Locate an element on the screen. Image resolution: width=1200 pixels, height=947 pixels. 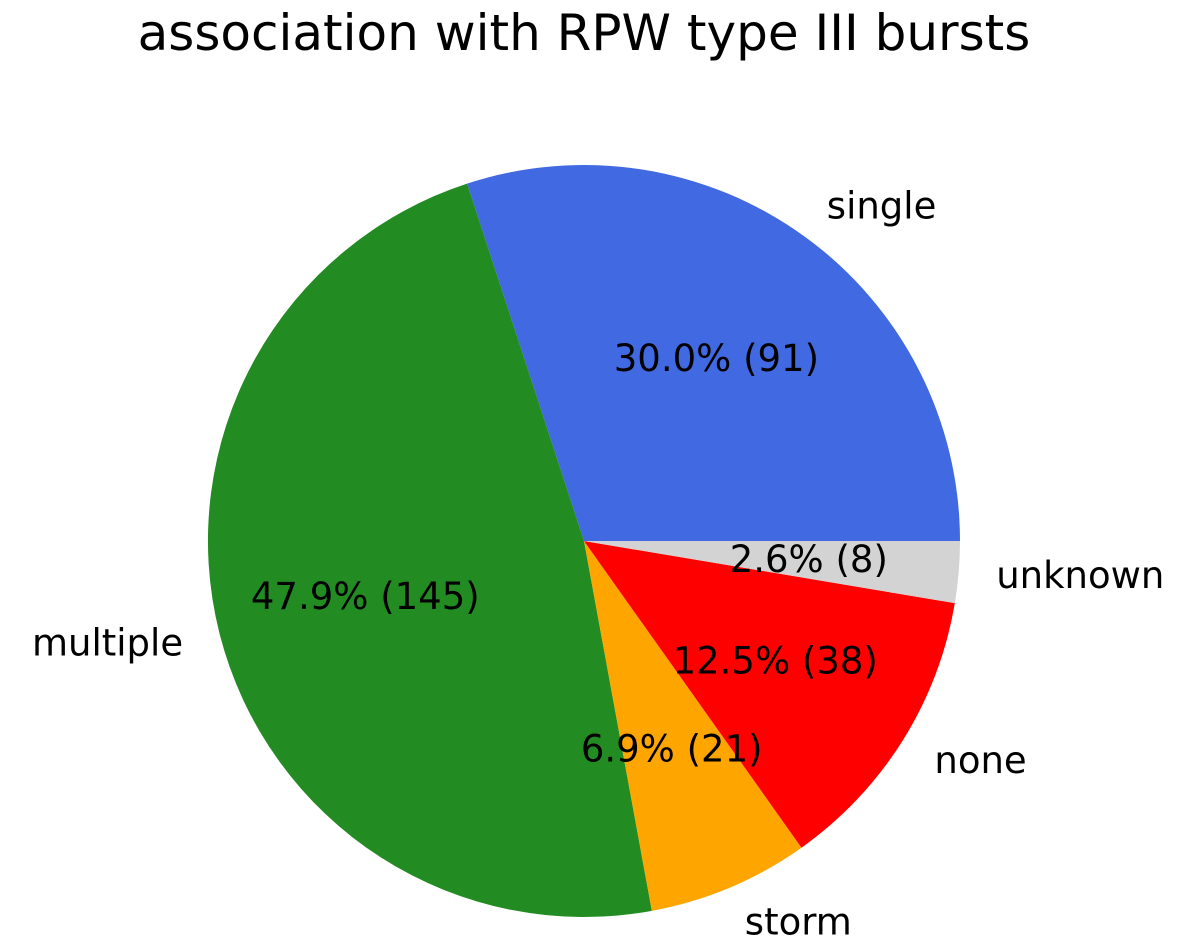
pie-slice-unknown is located at coordinates (772, 572).